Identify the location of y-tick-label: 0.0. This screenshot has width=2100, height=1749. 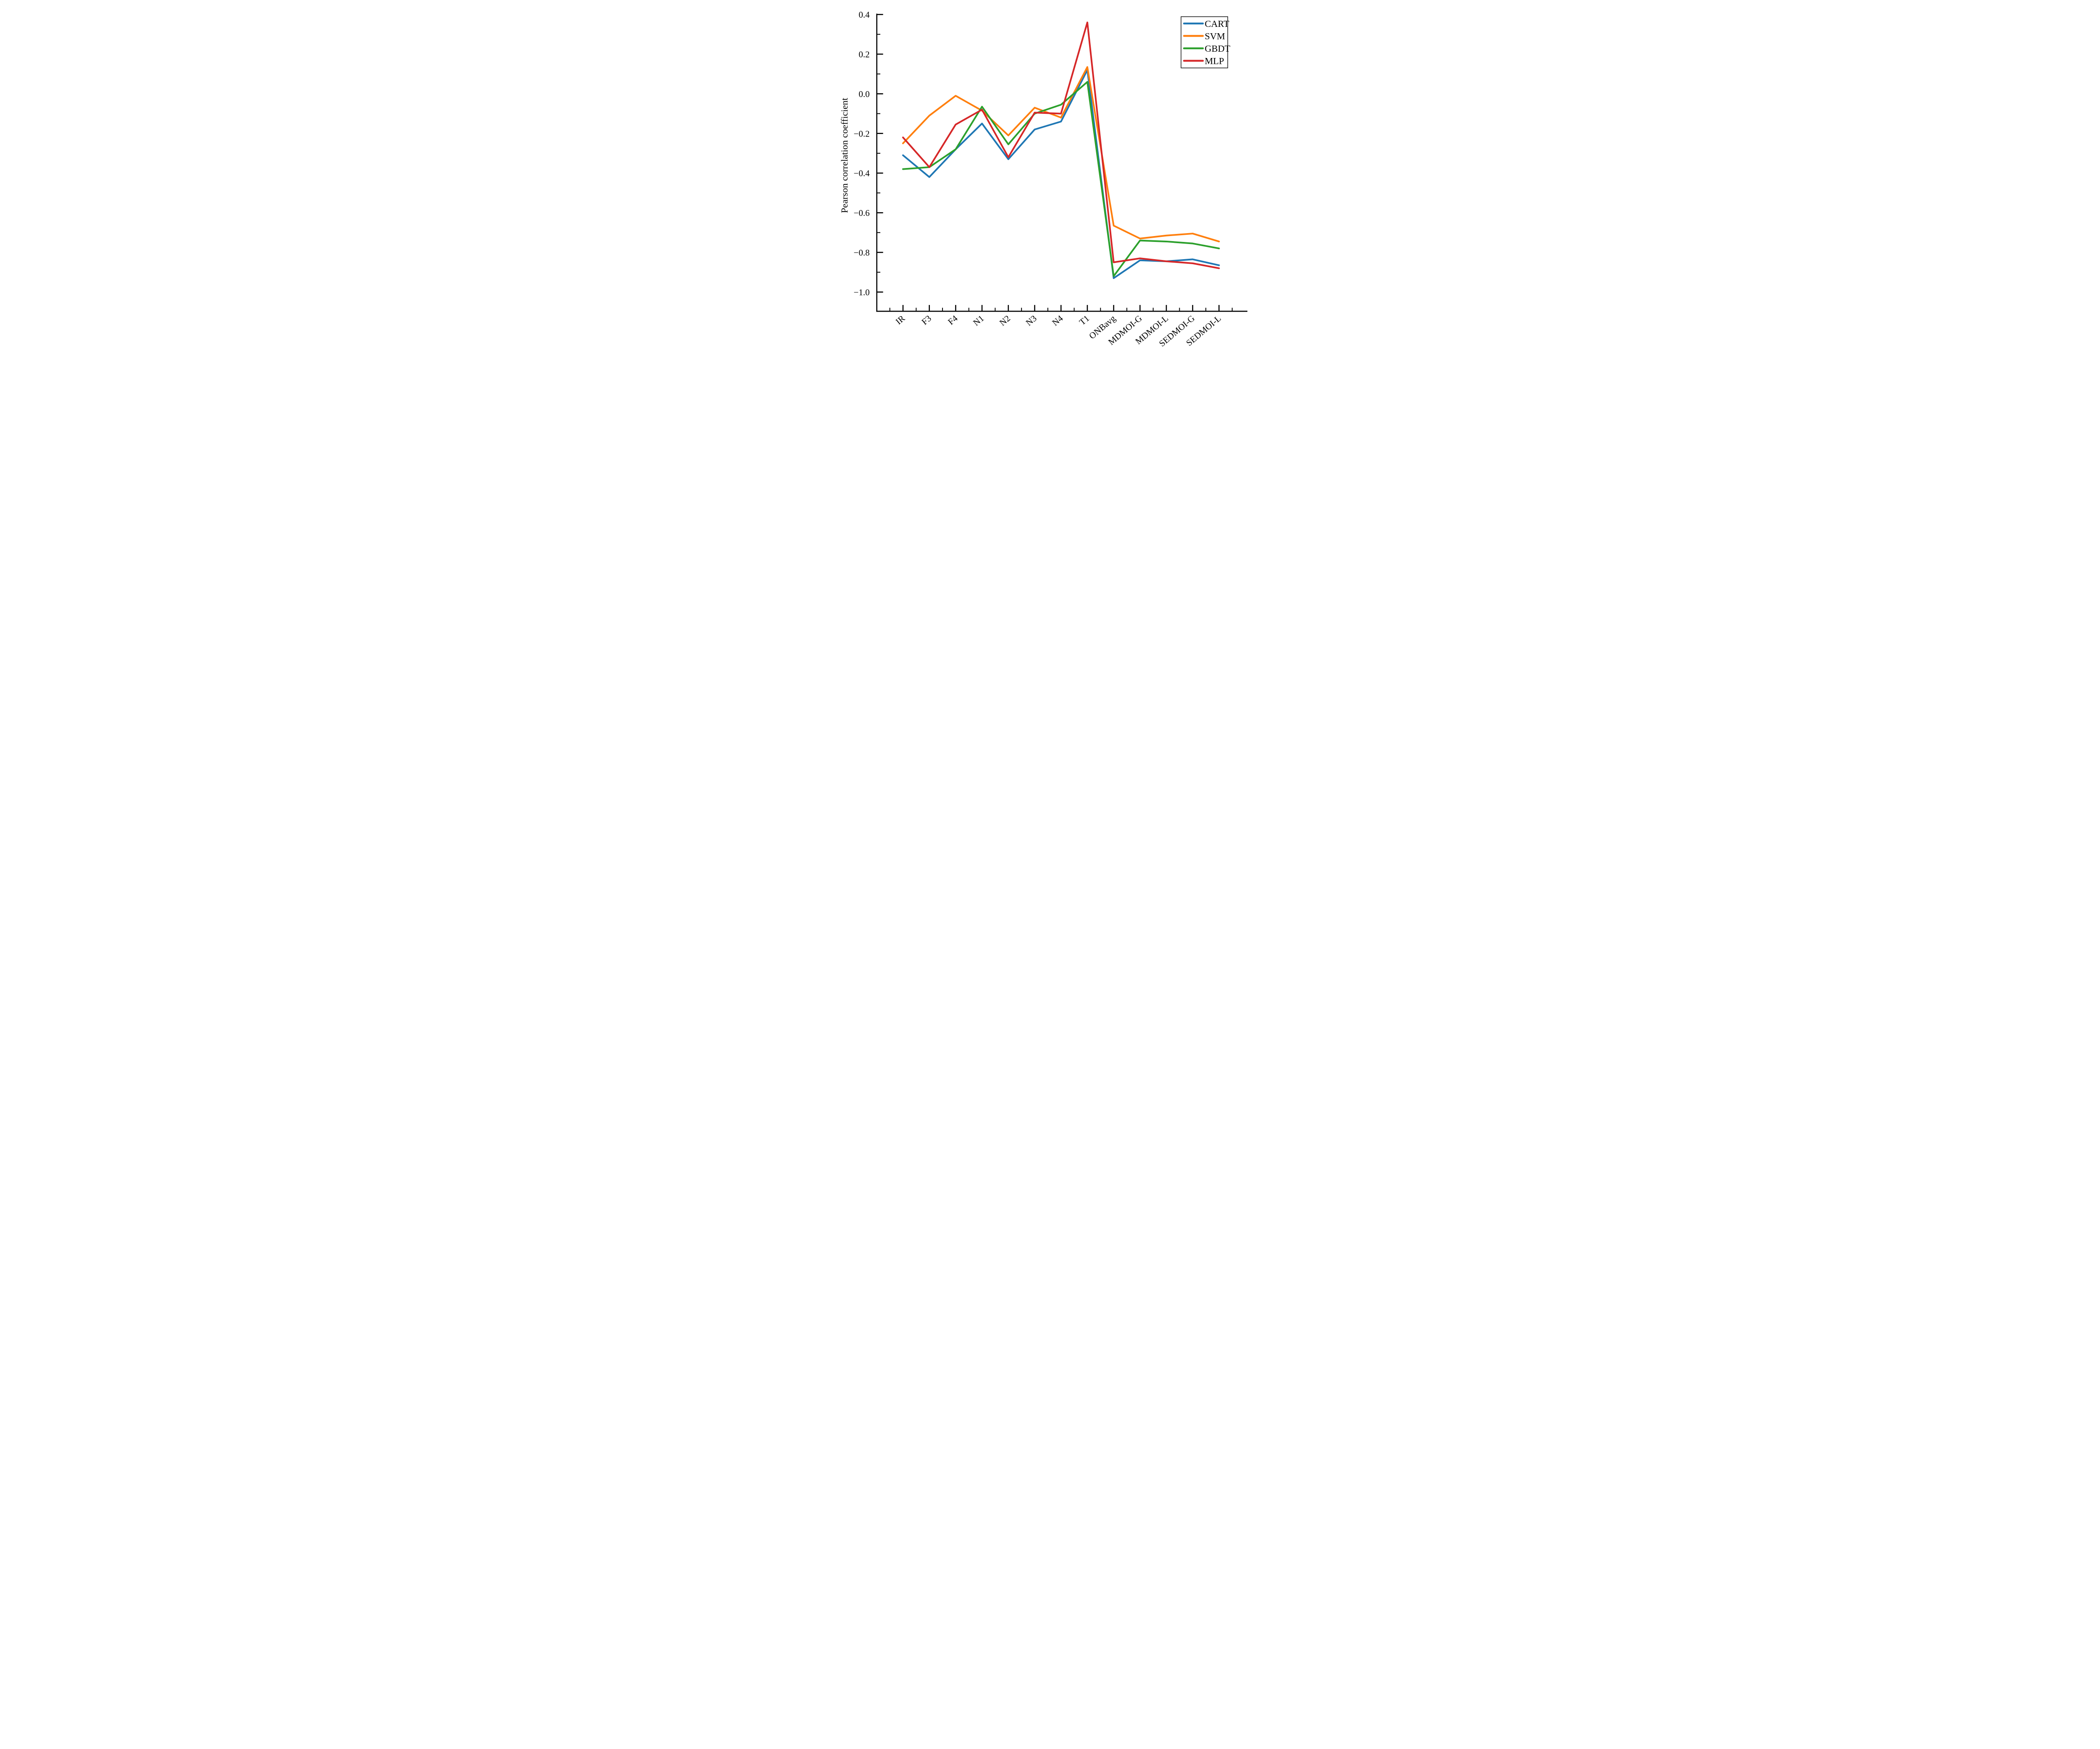
(863, 94).